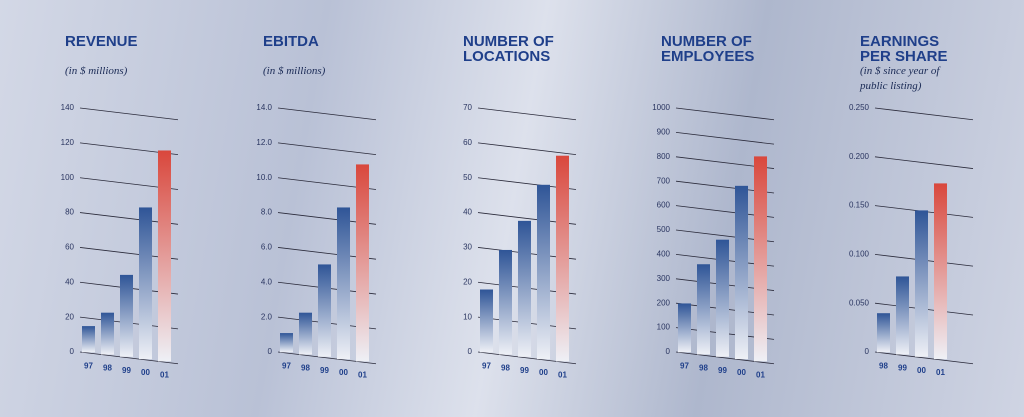 This screenshot has width=1024, height=417. Describe the element at coordinates (267, 281) in the screenshot. I see `y-tick-label: 4.0` at that location.